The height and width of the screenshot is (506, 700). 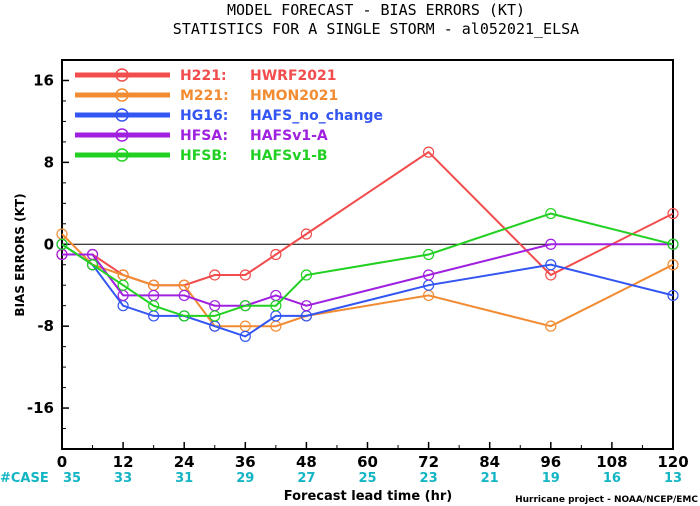 I want to click on x-tick-label: 24, so click(x=184, y=462).